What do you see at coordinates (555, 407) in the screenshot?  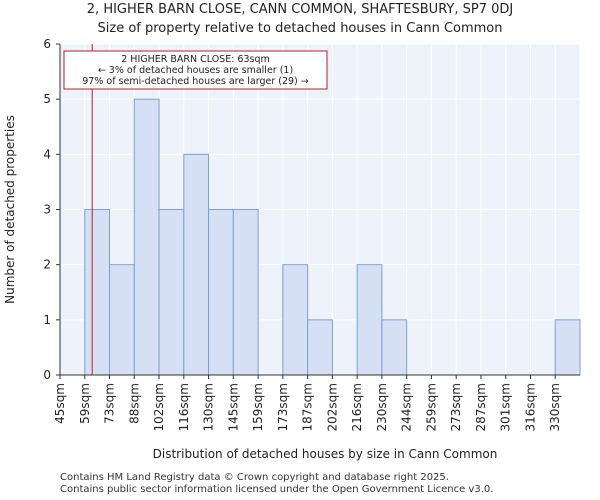 I see `x-tick-label: 330sqm` at bounding box center [555, 407].